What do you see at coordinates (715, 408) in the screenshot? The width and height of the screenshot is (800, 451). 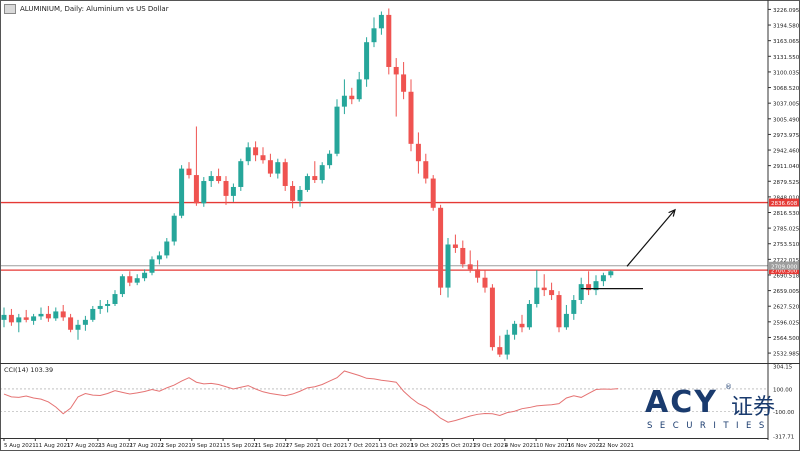 I see `acy-logo: ACY ® 证券 SECURITIES` at bounding box center [715, 408].